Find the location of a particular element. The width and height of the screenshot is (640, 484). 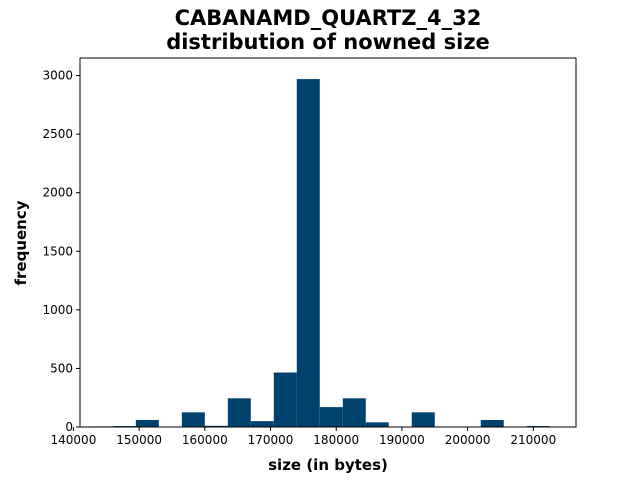

x-tick-label: 180000 is located at coordinates (336, 440).